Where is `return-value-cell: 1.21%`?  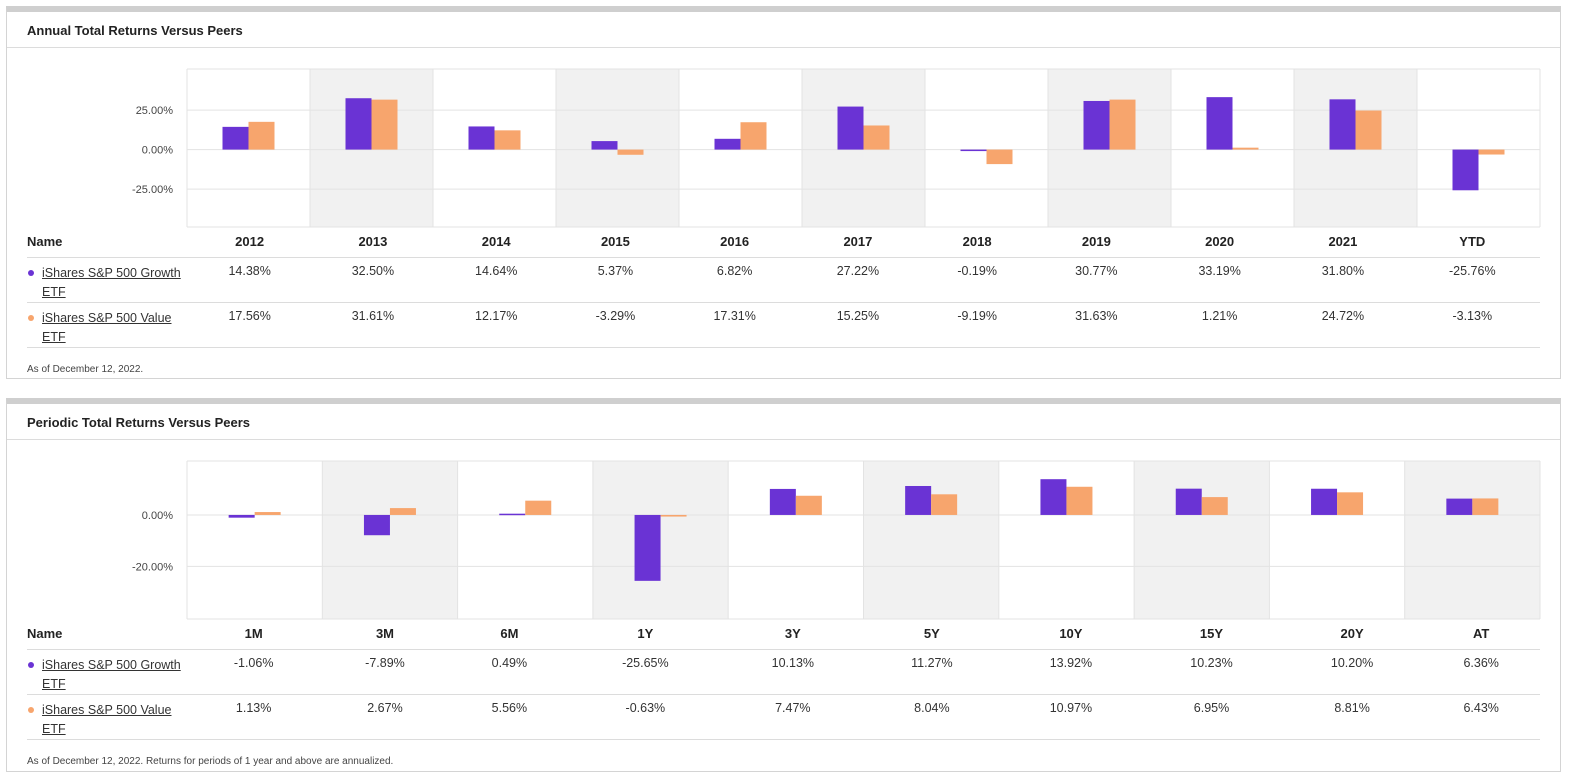 return-value-cell: 1.21% is located at coordinates (1220, 325).